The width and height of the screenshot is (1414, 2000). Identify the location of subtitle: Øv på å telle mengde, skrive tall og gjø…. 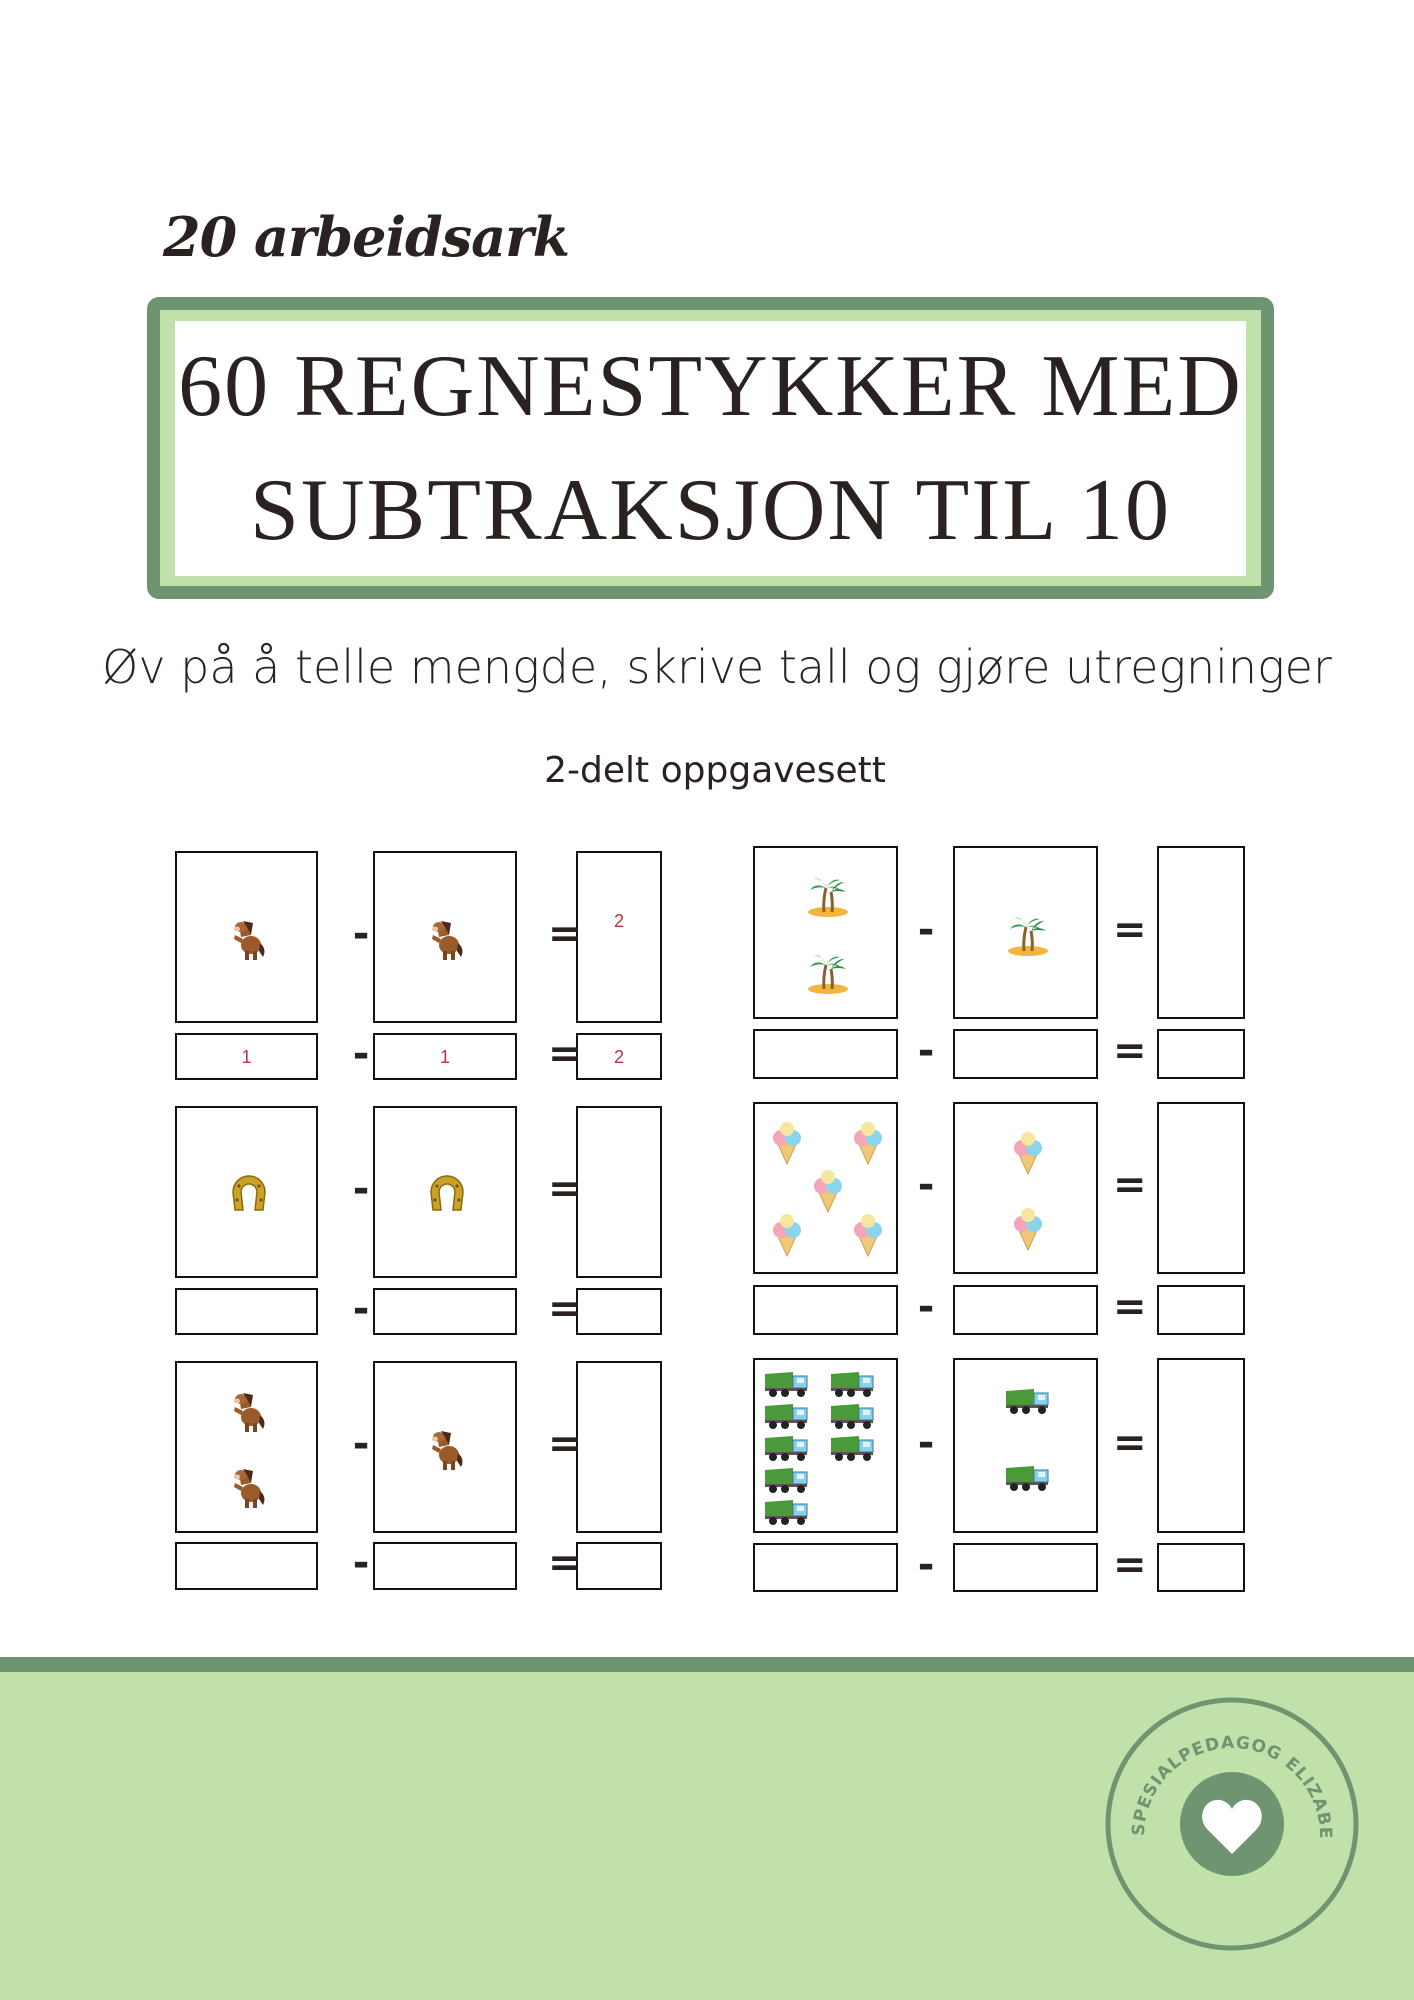
(717, 667).